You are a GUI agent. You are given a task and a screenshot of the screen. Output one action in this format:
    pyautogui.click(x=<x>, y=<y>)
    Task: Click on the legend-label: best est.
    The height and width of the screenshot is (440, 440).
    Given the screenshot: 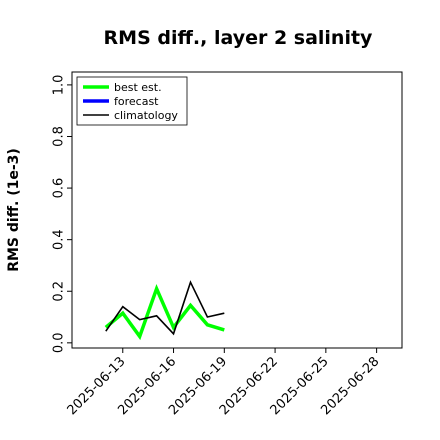 What is the action you would take?
    pyautogui.click(x=138, y=87)
    